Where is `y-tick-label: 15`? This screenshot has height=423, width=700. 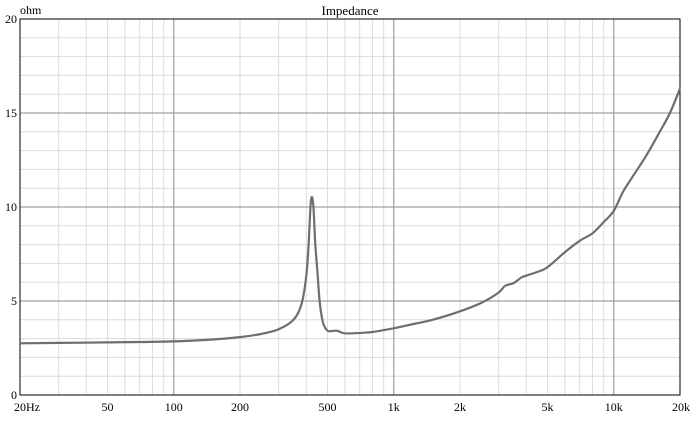
y-tick-label: 15 is located at coordinates (11, 113).